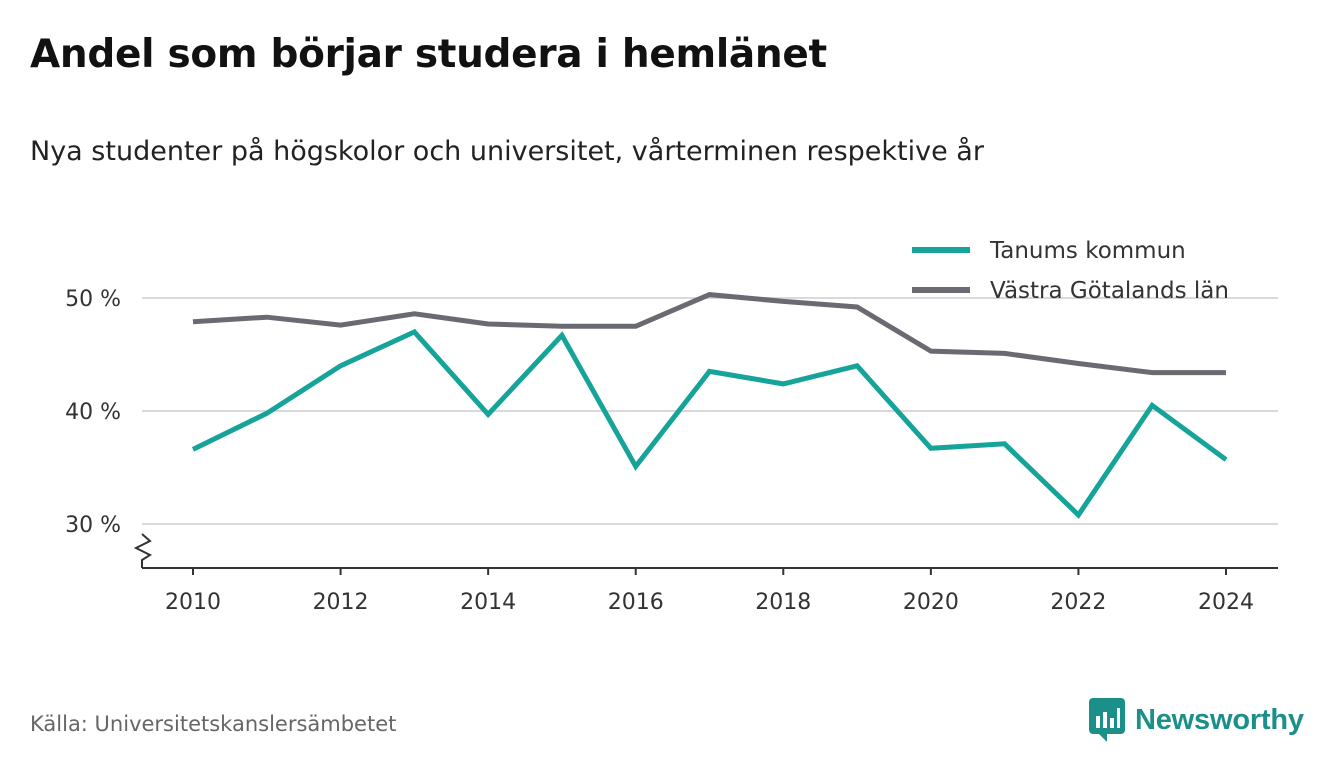  What do you see at coordinates (1070, 271) in the screenshot?
I see `legend: Tanums kommun Västra Götalands län` at bounding box center [1070, 271].